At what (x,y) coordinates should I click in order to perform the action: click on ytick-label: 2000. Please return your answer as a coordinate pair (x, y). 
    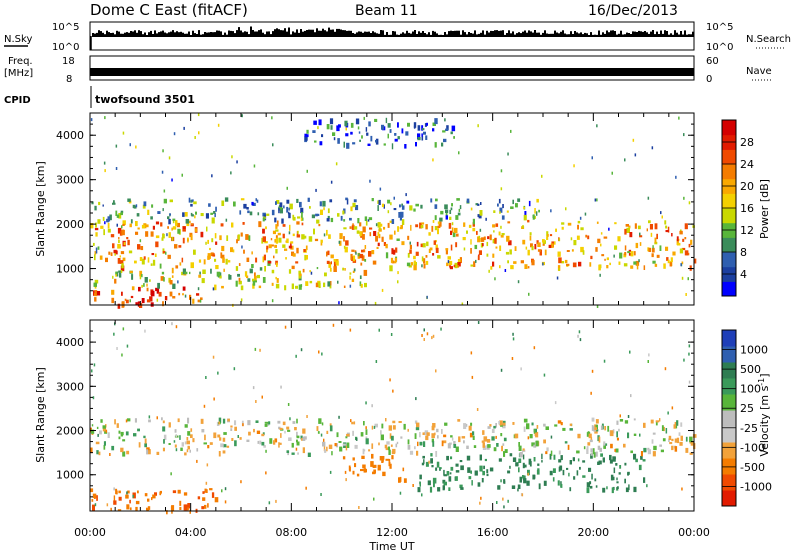
    Looking at the image, I should click on (70, 224).